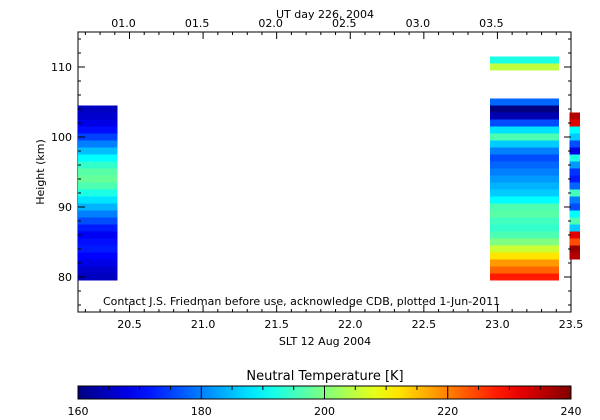 This screenshot has width=600, height=420. Describe the element at coordinates (65, 207) in the screenshot. I see `y-tick-label: 90` at that location.